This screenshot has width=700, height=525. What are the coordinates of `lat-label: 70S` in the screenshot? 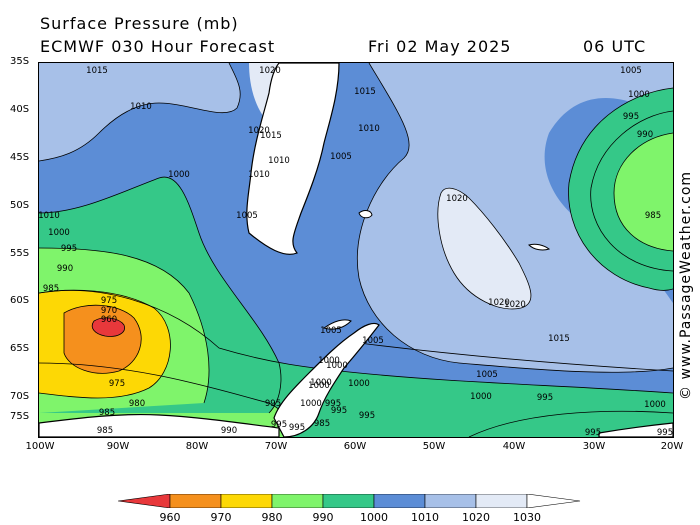 It's located at (20, 396).